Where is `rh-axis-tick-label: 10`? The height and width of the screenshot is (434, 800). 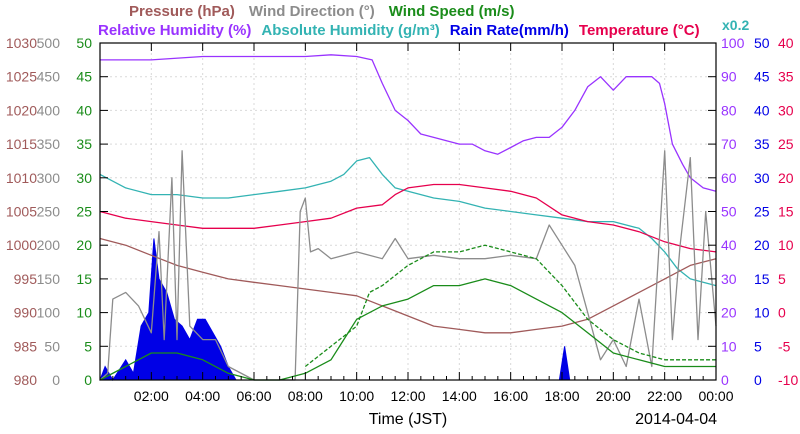 rh-axis-tick-label: 10 is located at coordinates (729, 346).